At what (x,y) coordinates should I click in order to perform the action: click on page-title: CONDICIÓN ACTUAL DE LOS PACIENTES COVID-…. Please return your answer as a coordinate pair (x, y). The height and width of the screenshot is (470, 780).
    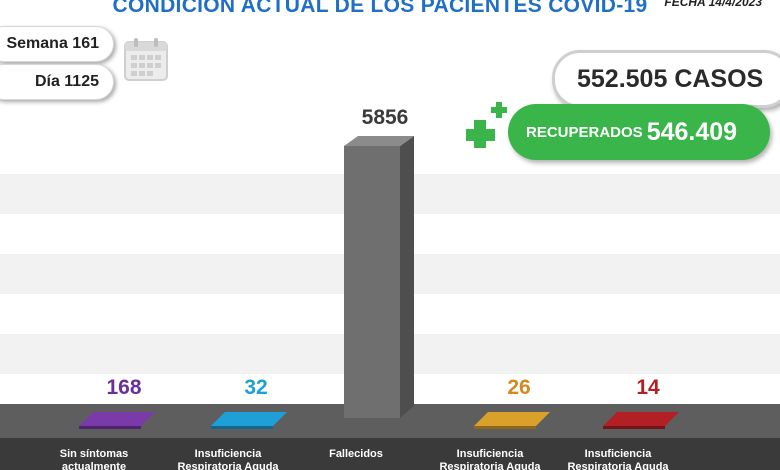
    Looking at the image, I should click on (380, 8).